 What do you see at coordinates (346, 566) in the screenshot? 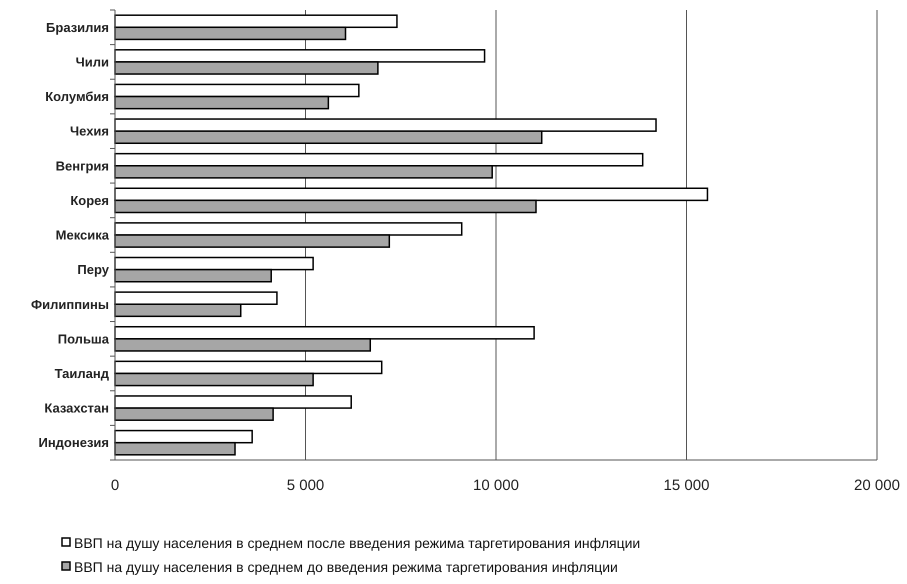
I see `legend-label: ВВП на душу населения в среднем до введения режима таргетирования инфляции` at bounding box center [346, 566].